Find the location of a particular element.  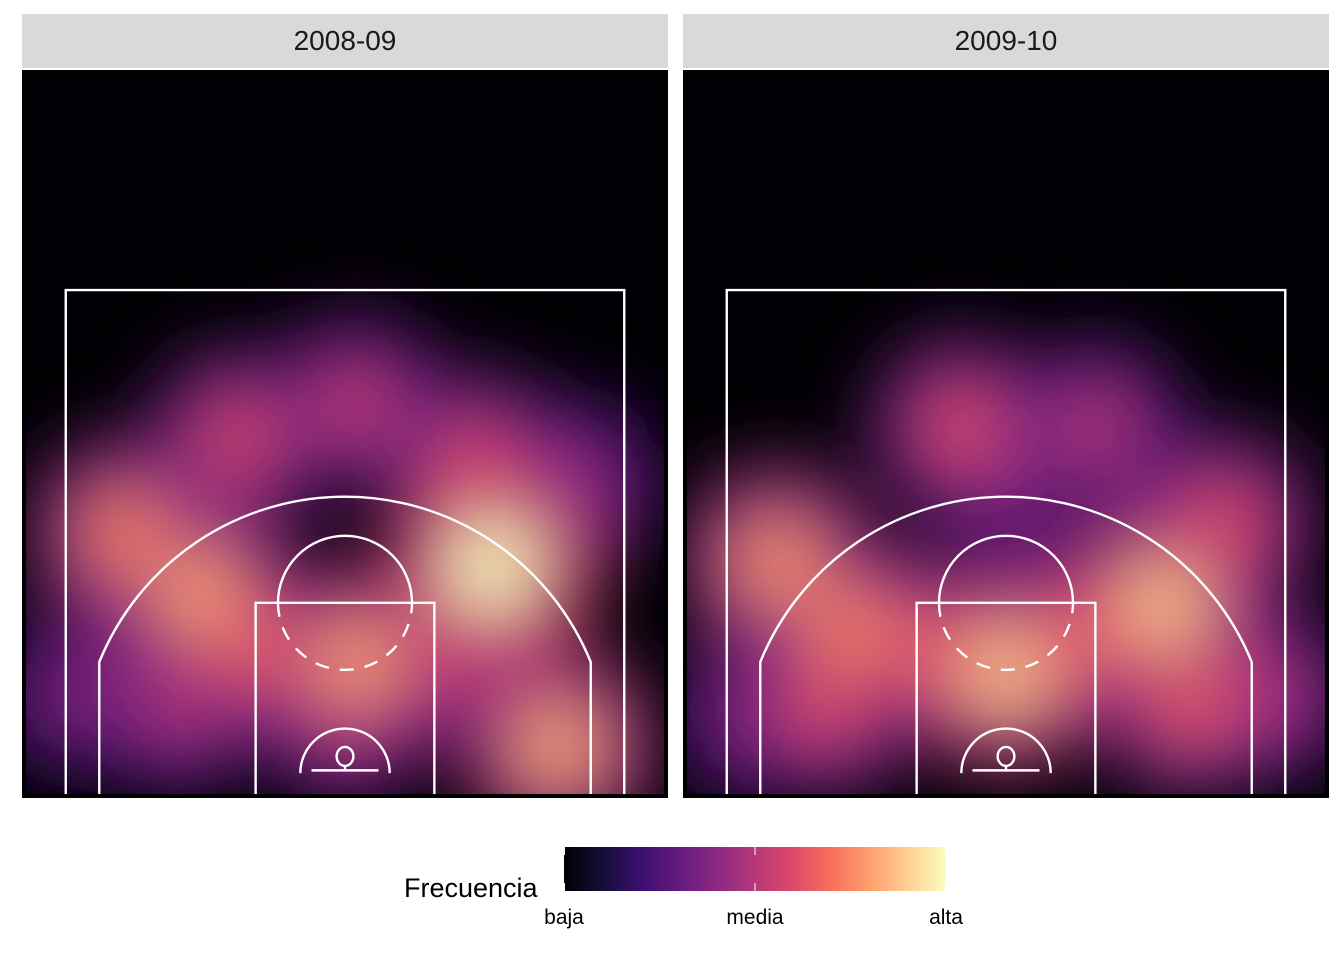

legend-label-high: alta is located at coordinates (946, 917).